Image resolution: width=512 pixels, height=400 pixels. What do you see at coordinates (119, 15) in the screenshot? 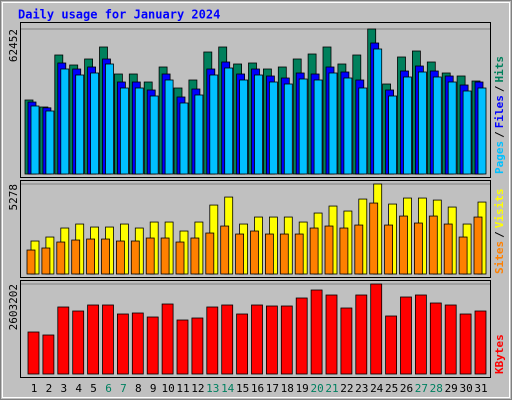
I see `chart-title: Daily usage for January 2024` at bounding box center [119, 15].